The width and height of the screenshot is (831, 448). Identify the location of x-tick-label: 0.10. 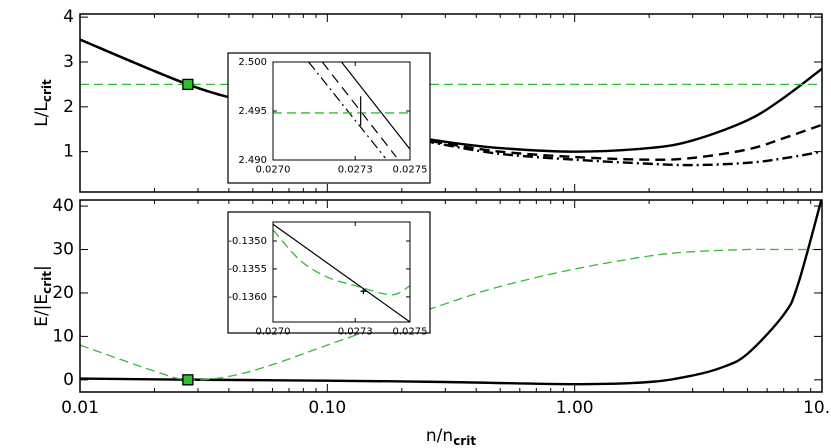
(327, 408).